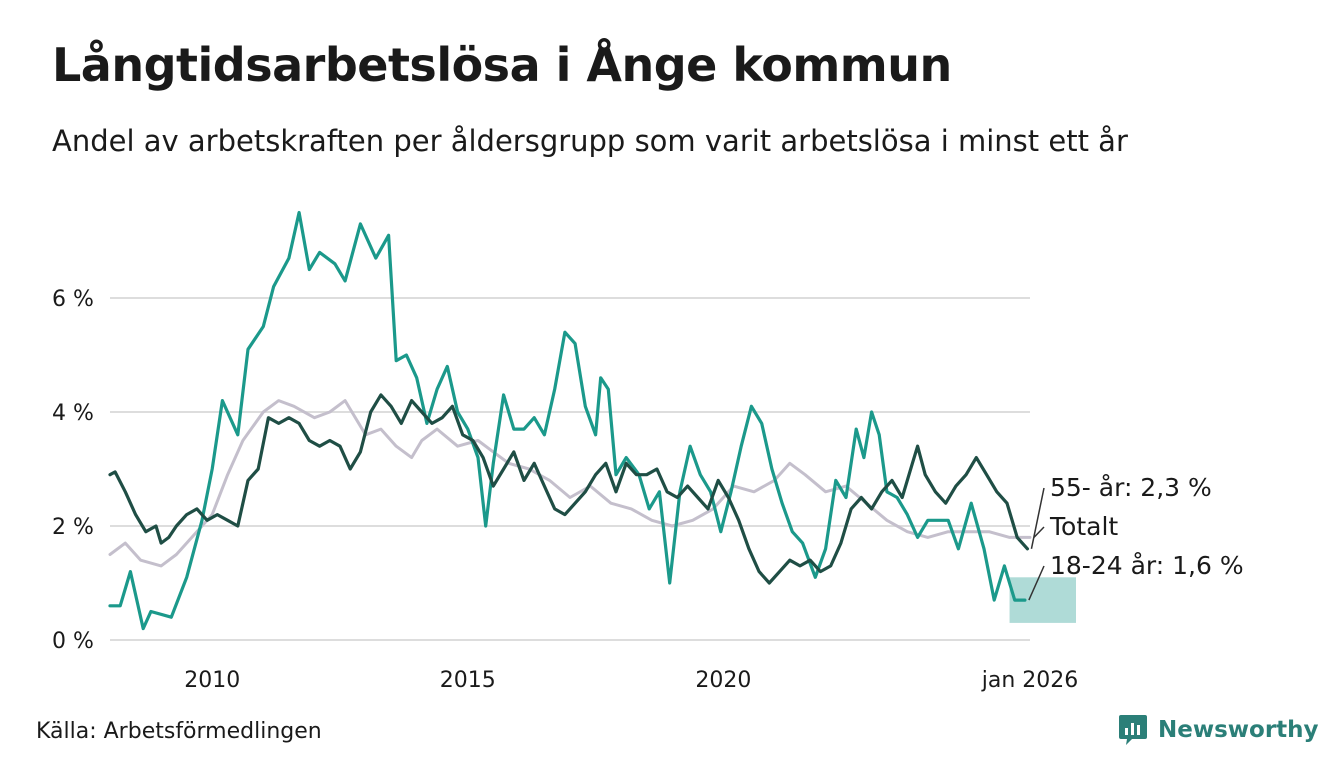  Describe the element at coordinates (73, 299) in the screenshot. I see `y-tick-label: 6 %` at that location.